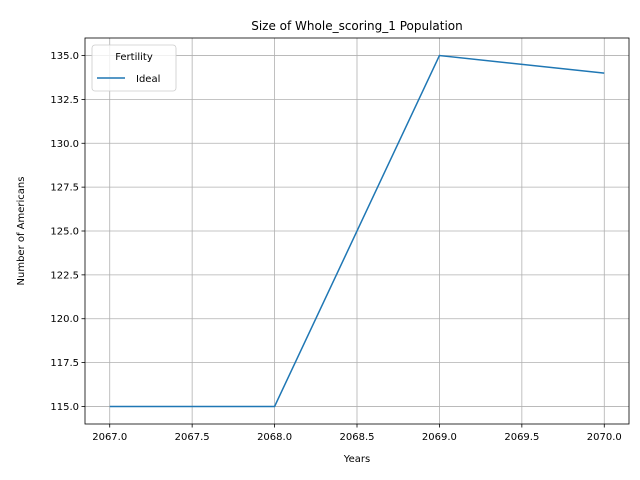  Describe the element at coordinates (64, 275) in the screenshot. I see `y-tick-label: 122.5` at that location.